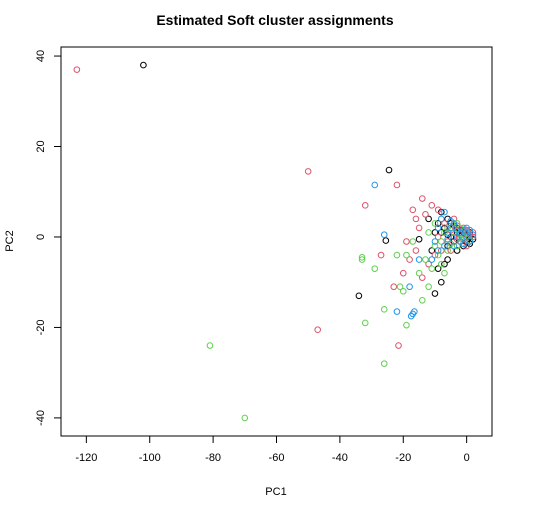  Describe the element at coordinates (41, 237) in the screenshot. I see `y-tick-label: 0` at that location.